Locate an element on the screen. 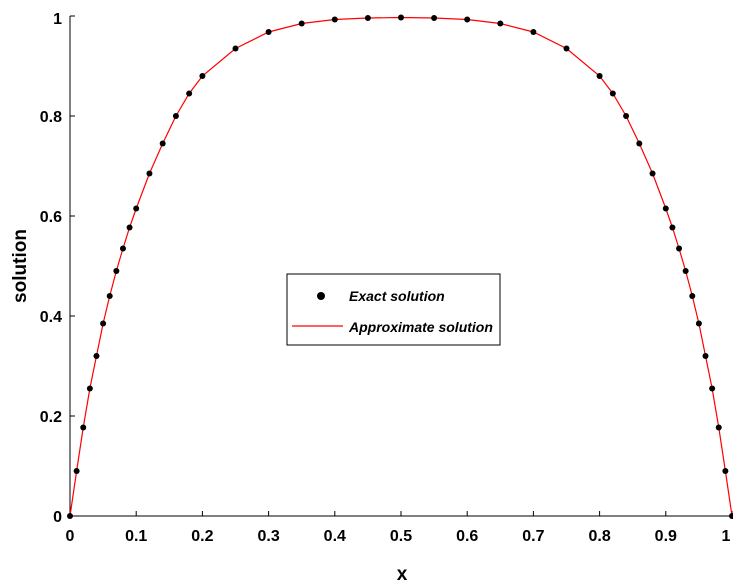 The width and height of the screenshot is (733, 585). x-tick-label: 0.5 is located at coordinates (401, 536).